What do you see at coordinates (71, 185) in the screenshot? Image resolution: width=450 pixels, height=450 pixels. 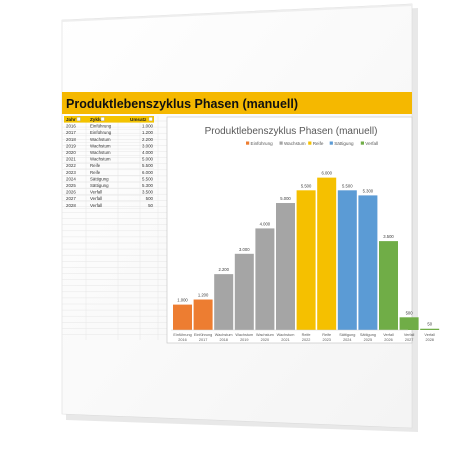 I see `cell-year: 2025` at bounding box center [71, 185].